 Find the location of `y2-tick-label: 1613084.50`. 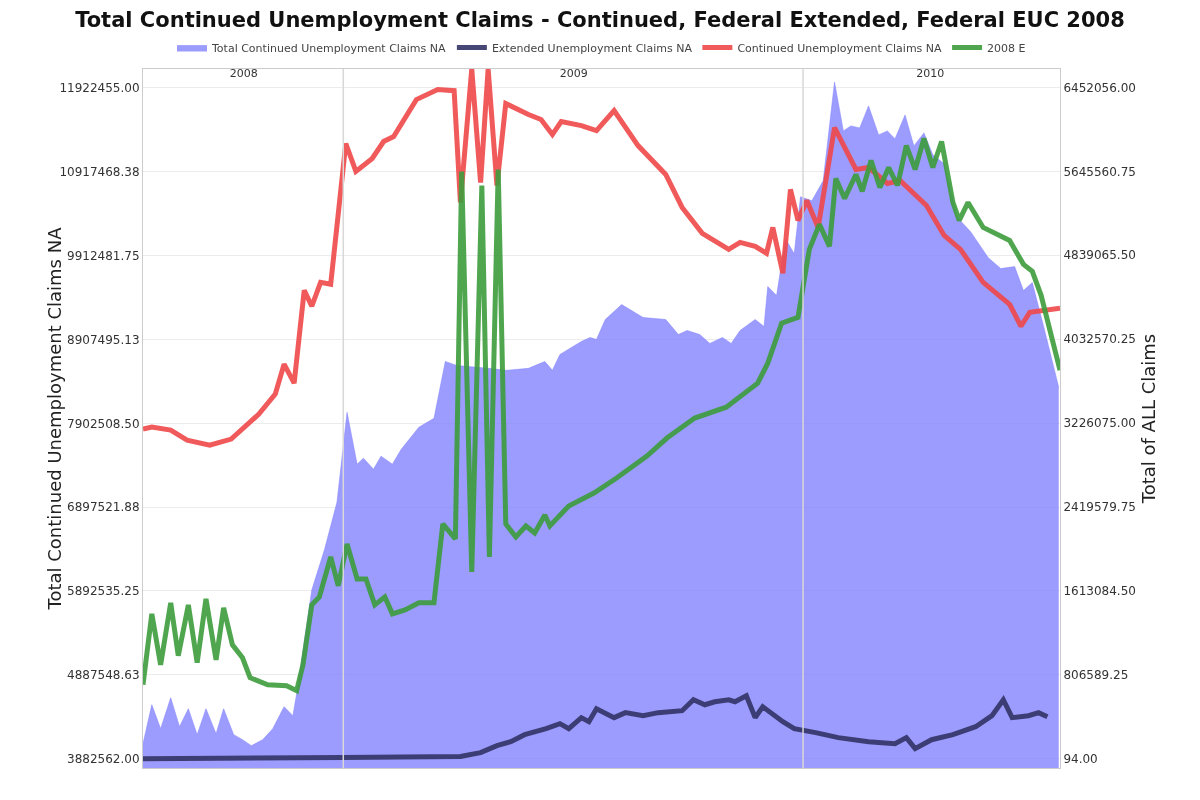

y2-tick-label: 1613084.50 is located at coordinates (1099, 591).